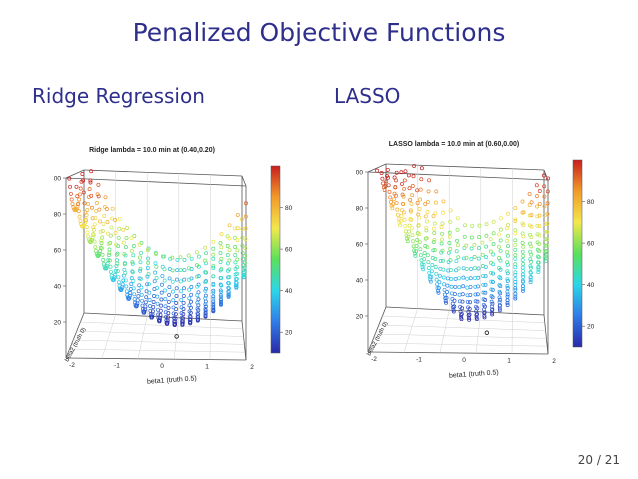 The height and width of the screenshot is (479, 638). Describe the element at coordinates (319, 32) in the screenshot. I see `slide-title: Penalized Objective Functions` at that location.